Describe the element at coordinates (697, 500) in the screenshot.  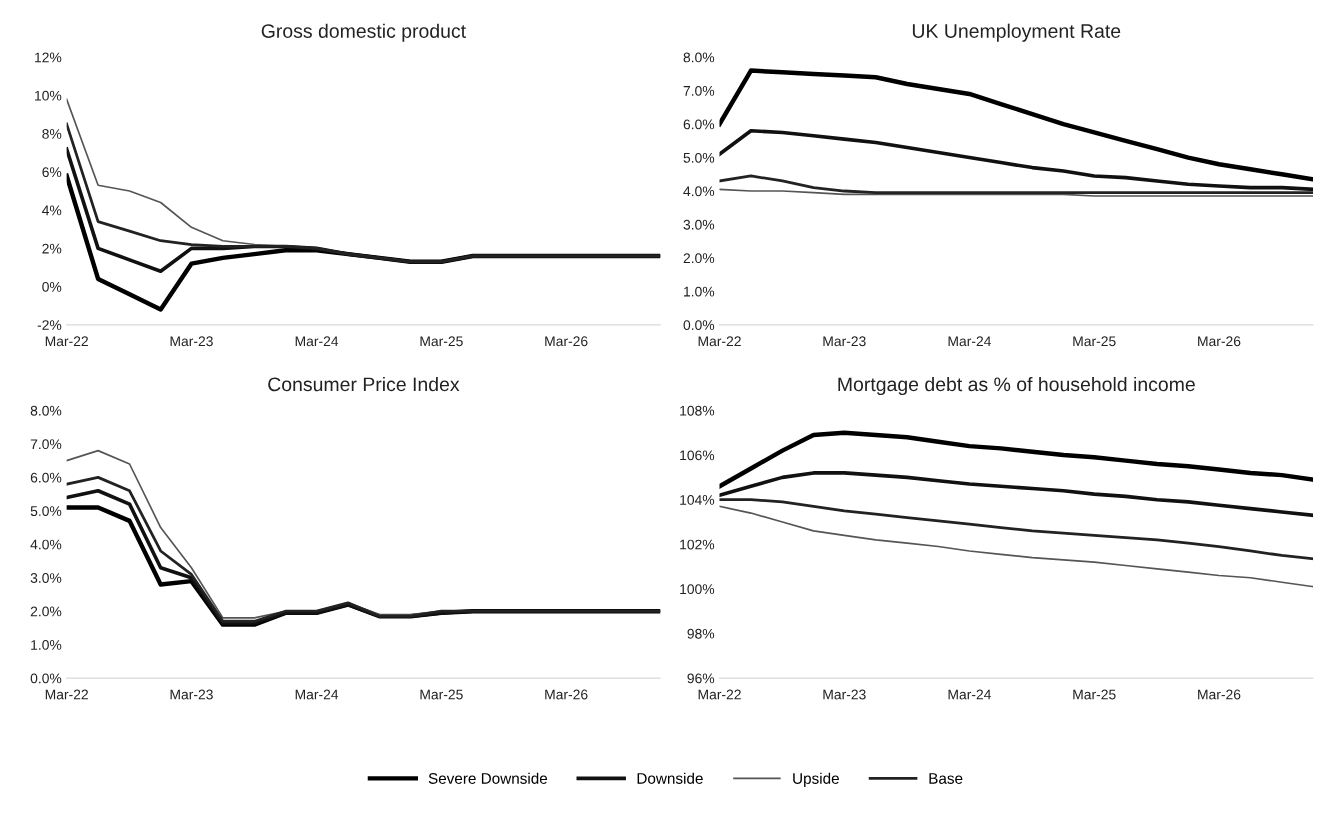
I see `y-tick-label: 104%` at that location.